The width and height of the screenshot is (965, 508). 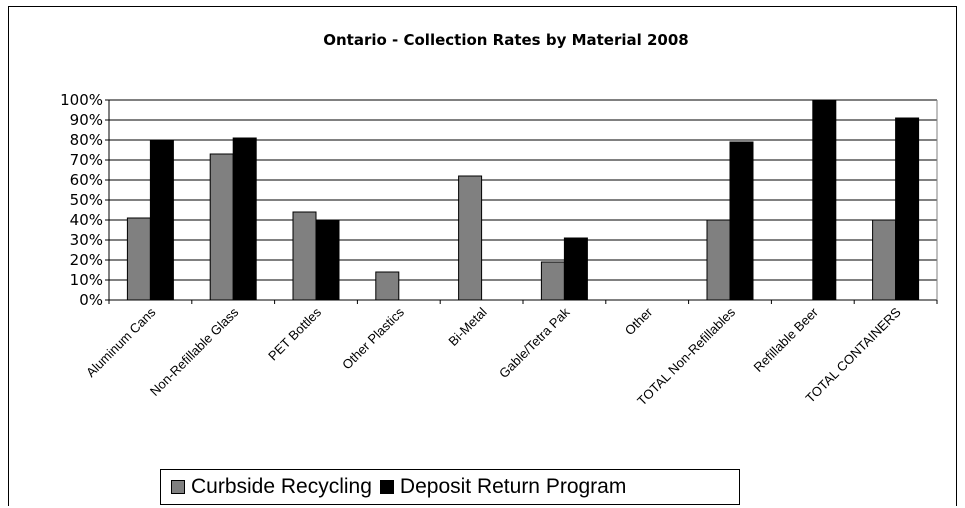 What do you see at coordinates (86, 120) in the screenshot?
I see `y-tick-label: 90%` at bounding box center [86, 120].